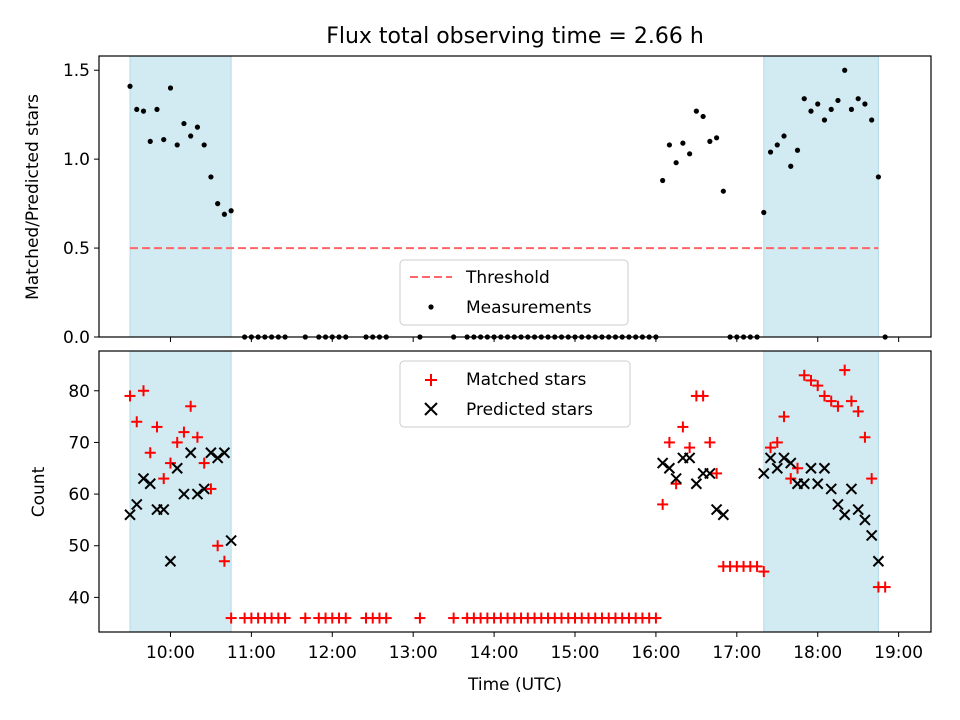 Image resolution: width=960 pixels, height=720 pixels. Describe the element at coordinates (170, 653) in the screenshot. I see `x-tick-label: 10:00` at that location.